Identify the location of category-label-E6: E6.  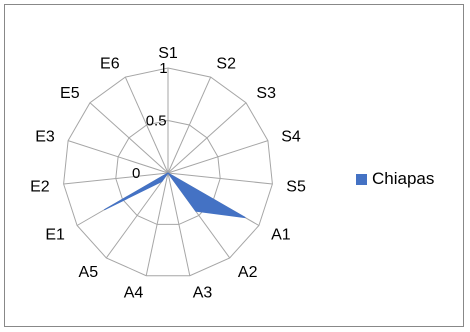
(110, 64).